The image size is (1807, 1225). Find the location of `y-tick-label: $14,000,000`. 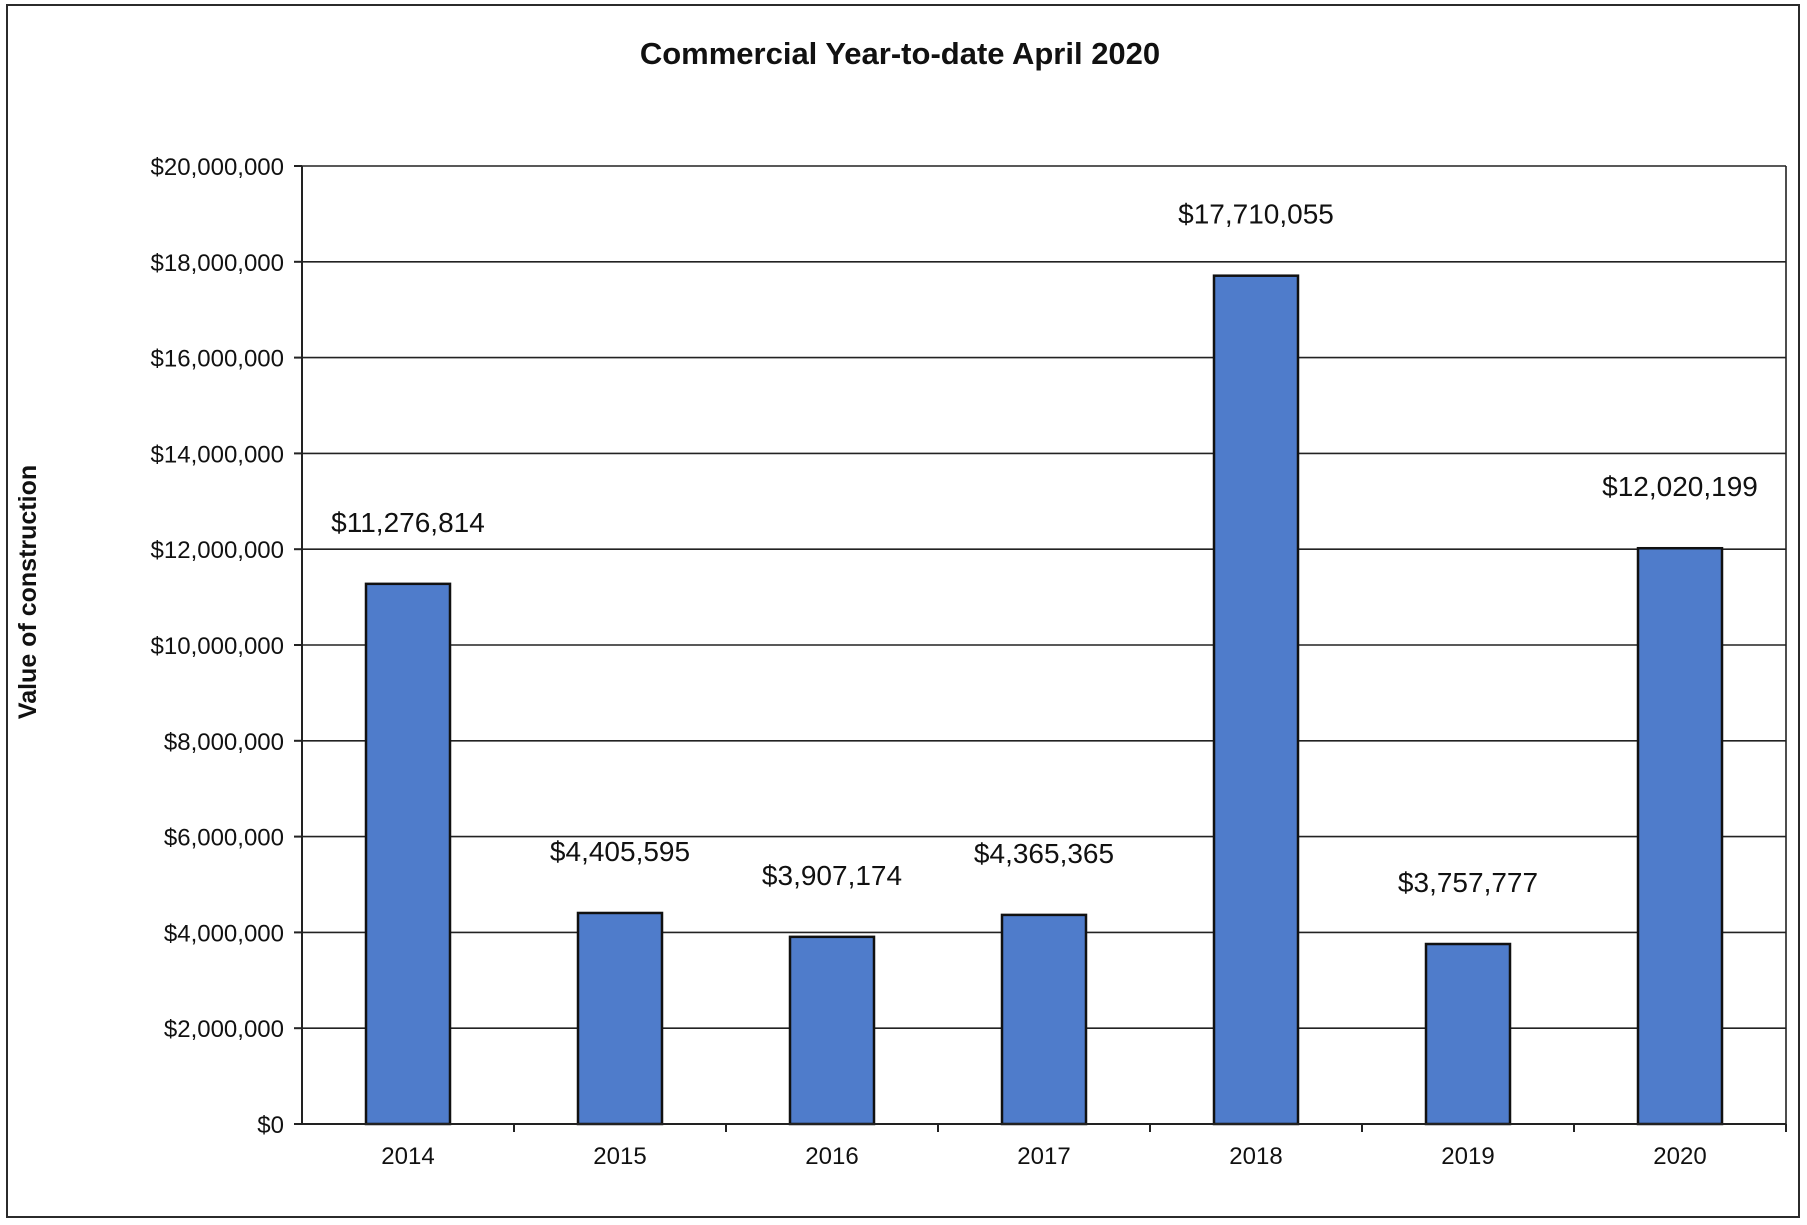

y-tick-label: $14,000,000 is located at coordinates (217, 454).